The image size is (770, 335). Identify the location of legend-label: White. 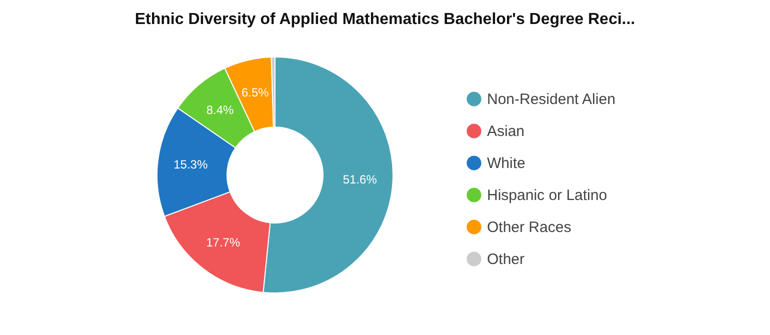
(506, 163).